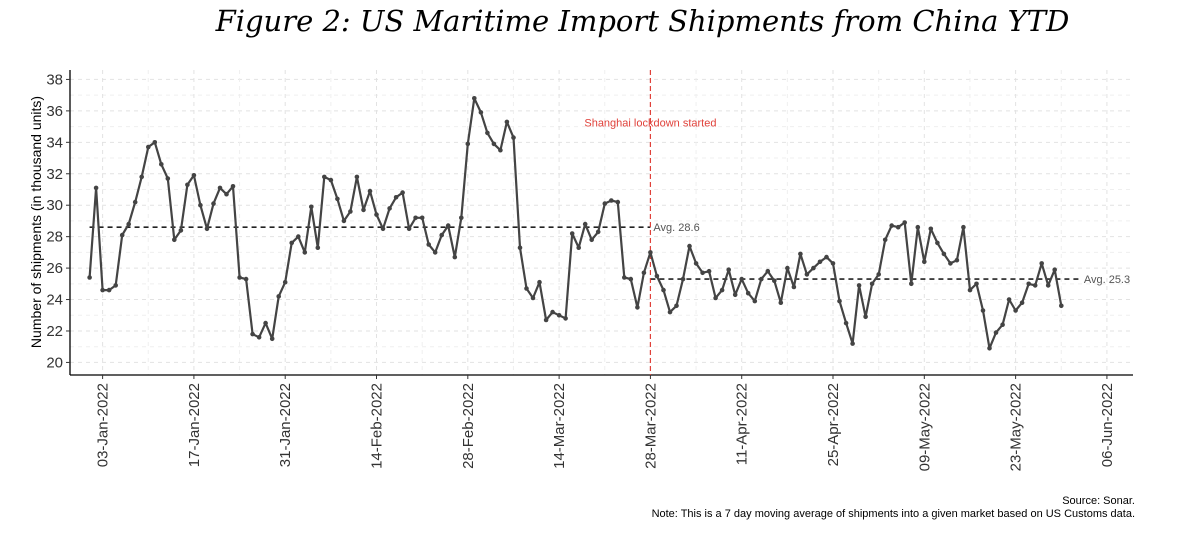 Image resolution: width=1190 pixels, height=554 pixels. I want to click on avg-label: Avg. 25.3, so click(1107, 280).